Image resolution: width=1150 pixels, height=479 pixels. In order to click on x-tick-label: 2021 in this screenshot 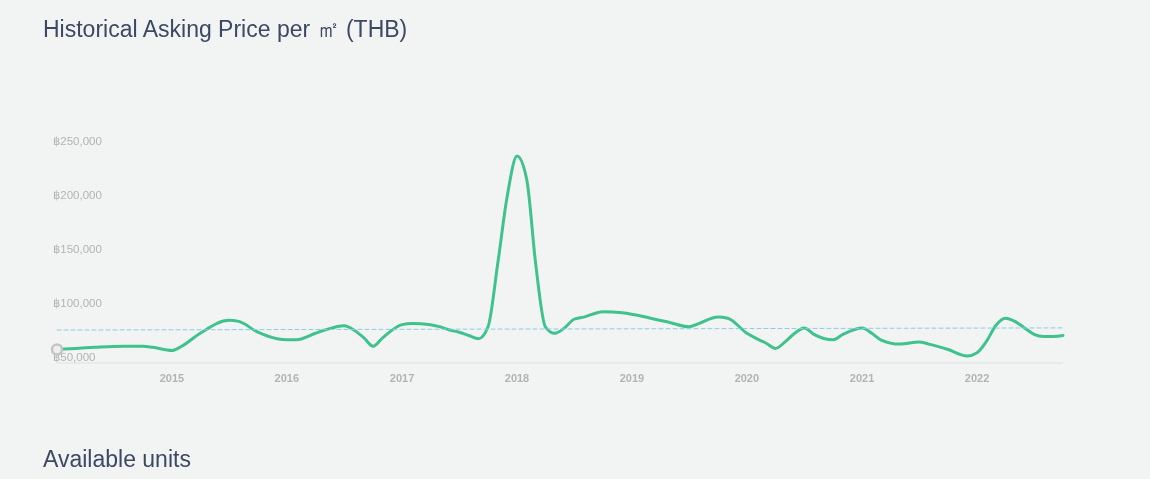, I will do `click(862, 377)`.